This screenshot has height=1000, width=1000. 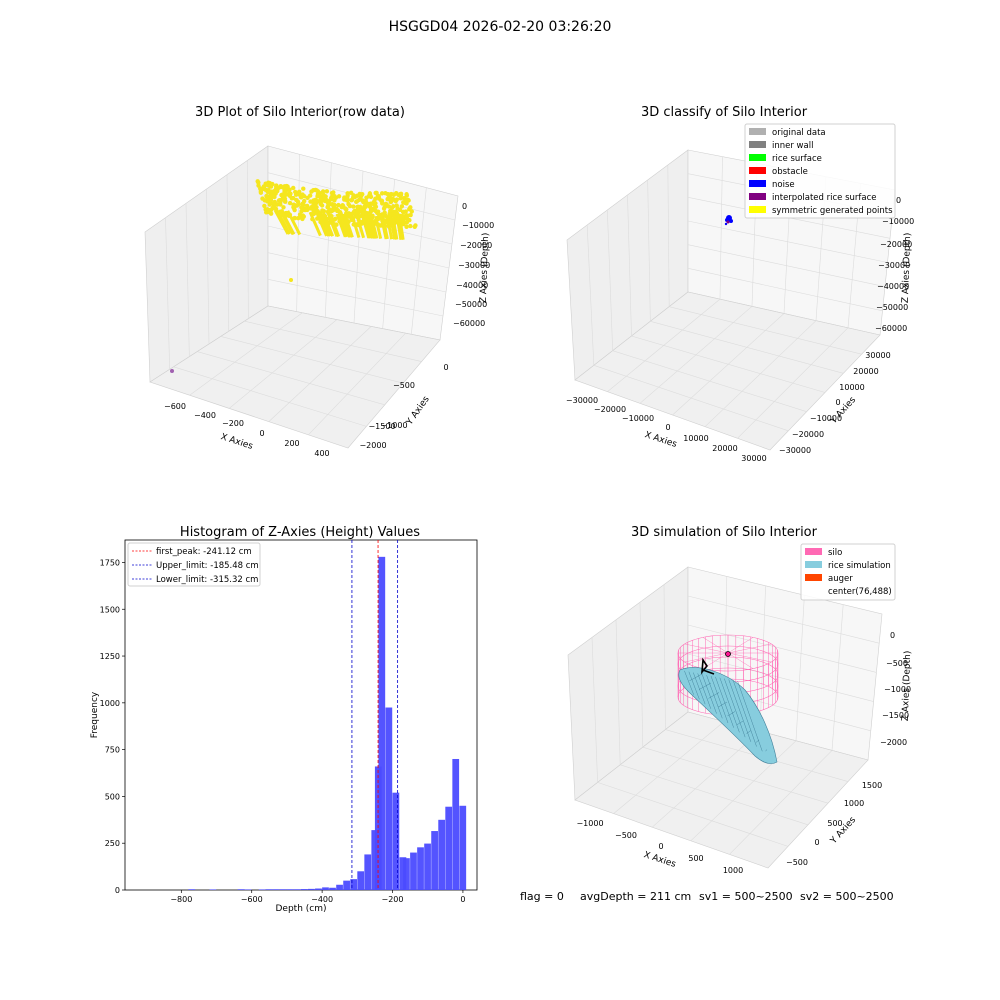 I want to click on classify-z-tick: −30000, so click(x=894, y=265).